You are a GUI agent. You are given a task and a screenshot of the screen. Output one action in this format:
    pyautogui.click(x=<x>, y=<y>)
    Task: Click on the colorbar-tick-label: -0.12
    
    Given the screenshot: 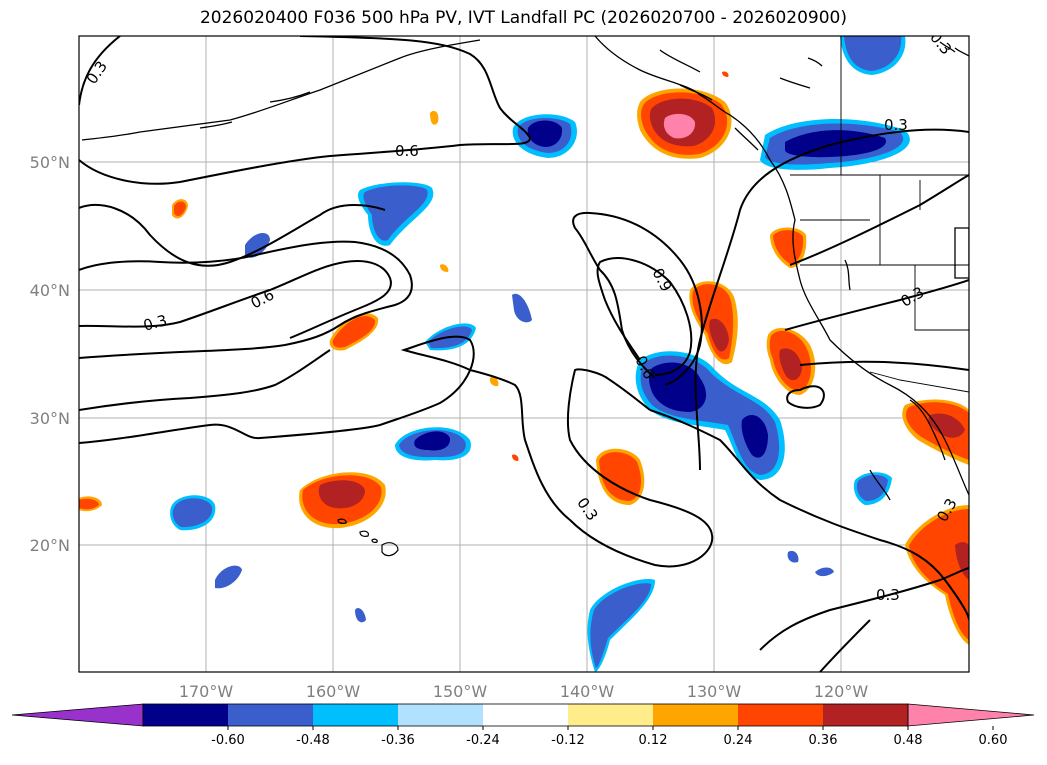 What is the action you would take?
    pyautogui.click(x=568, y=740)
    